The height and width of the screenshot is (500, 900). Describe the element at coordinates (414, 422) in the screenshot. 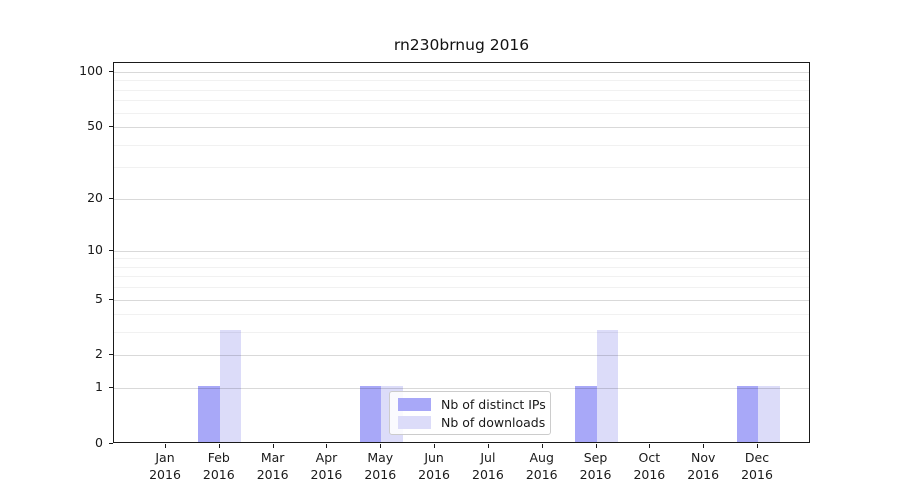

I see `legend-swatch-downloads` at that location.